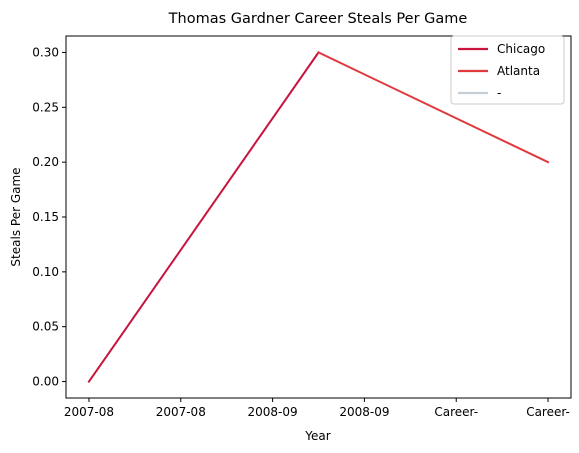 This screenshot has height=453, width=579. Describe the element at coordinates (521, 49) in the screenshot. I see `legend-label: Chicago` at that location.